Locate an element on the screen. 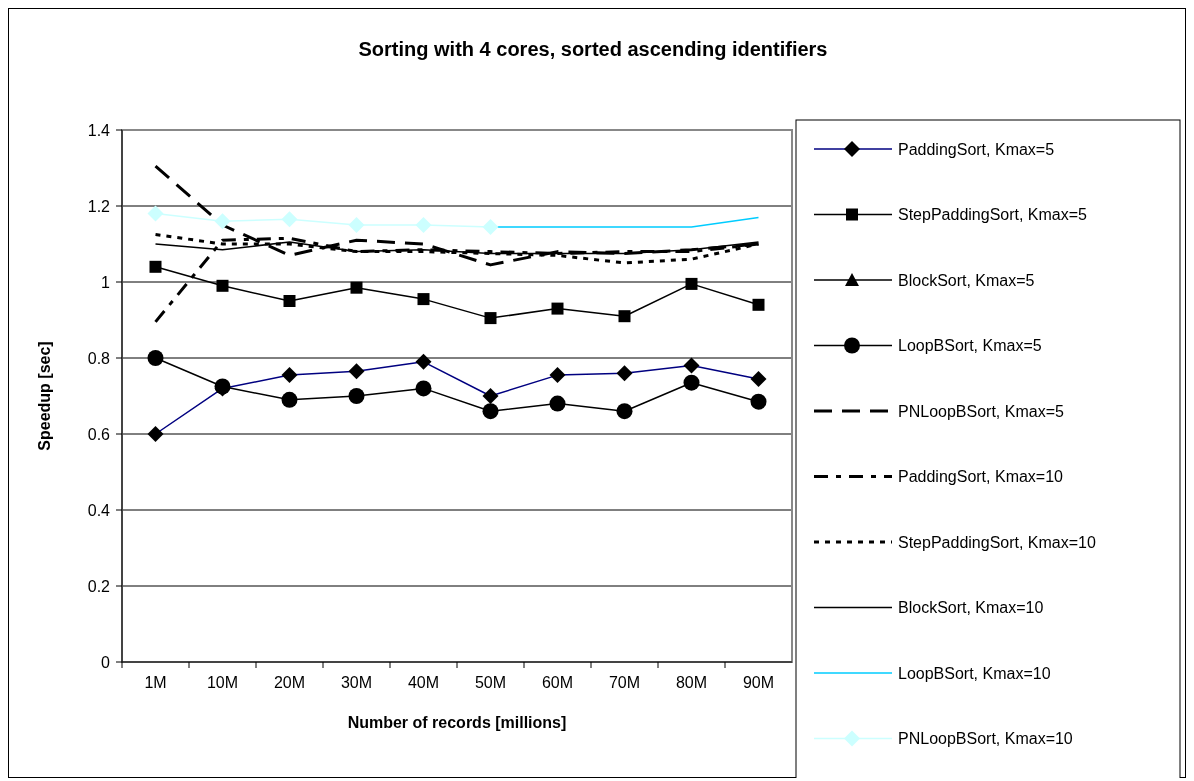 The image size is (1194, 781). legend-label: StepPaddingSort, Kmax=10 is located at coordinates (997, 542).